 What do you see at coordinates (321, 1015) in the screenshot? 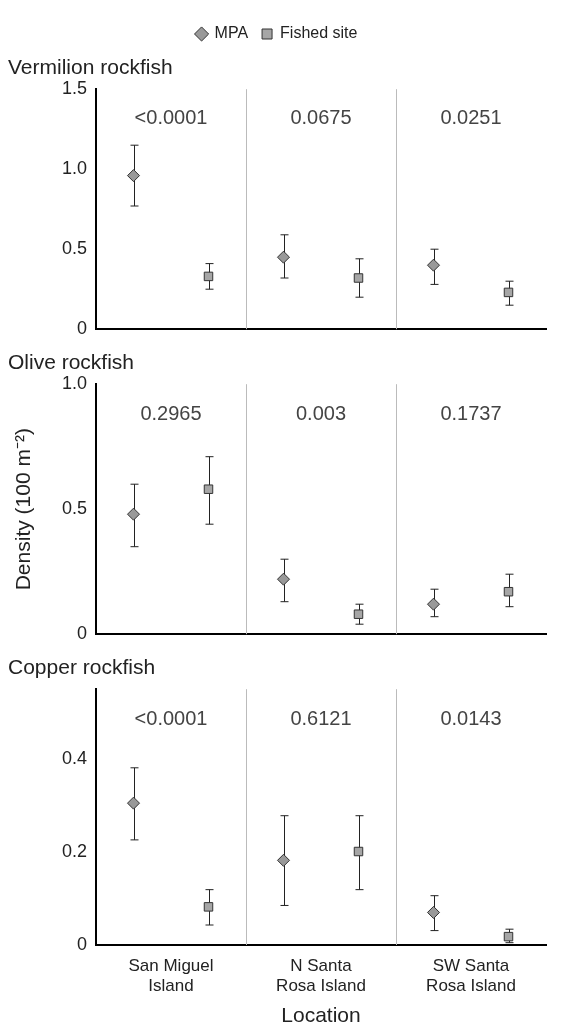
I see `x-axis-title: Location` at bounding box center [321, 1015].